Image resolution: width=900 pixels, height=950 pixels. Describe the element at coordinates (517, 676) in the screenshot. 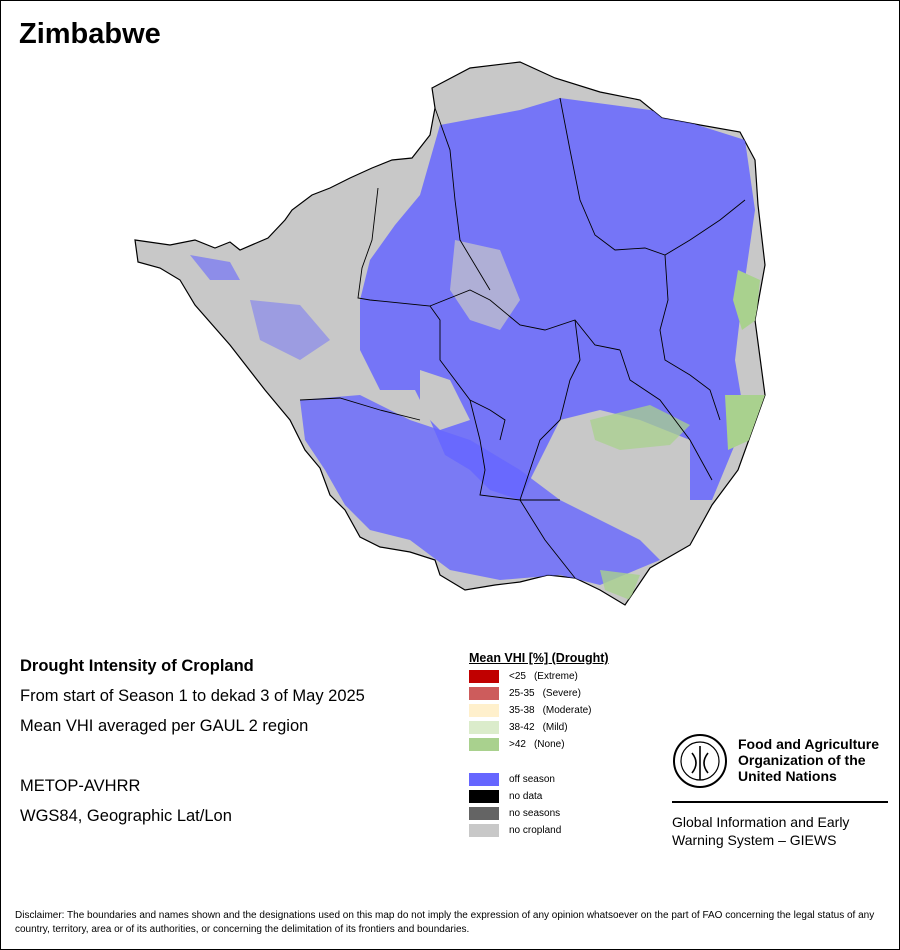

I see `legend-range: <25` at that location.